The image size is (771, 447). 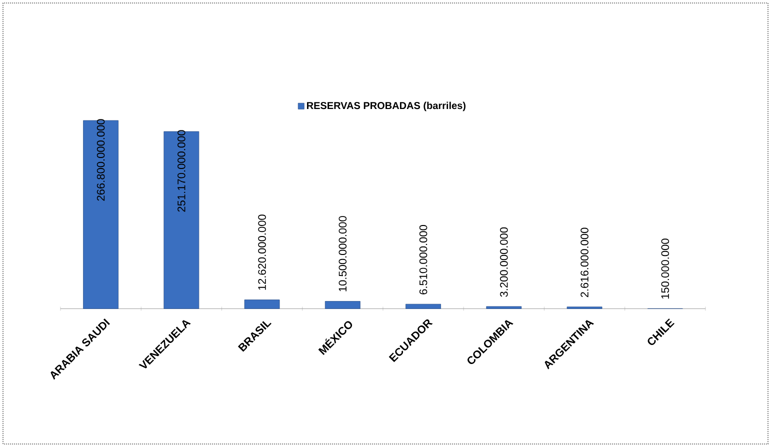 I want to click on data-label: 266.800.000.000, so click(x=100, y=160).